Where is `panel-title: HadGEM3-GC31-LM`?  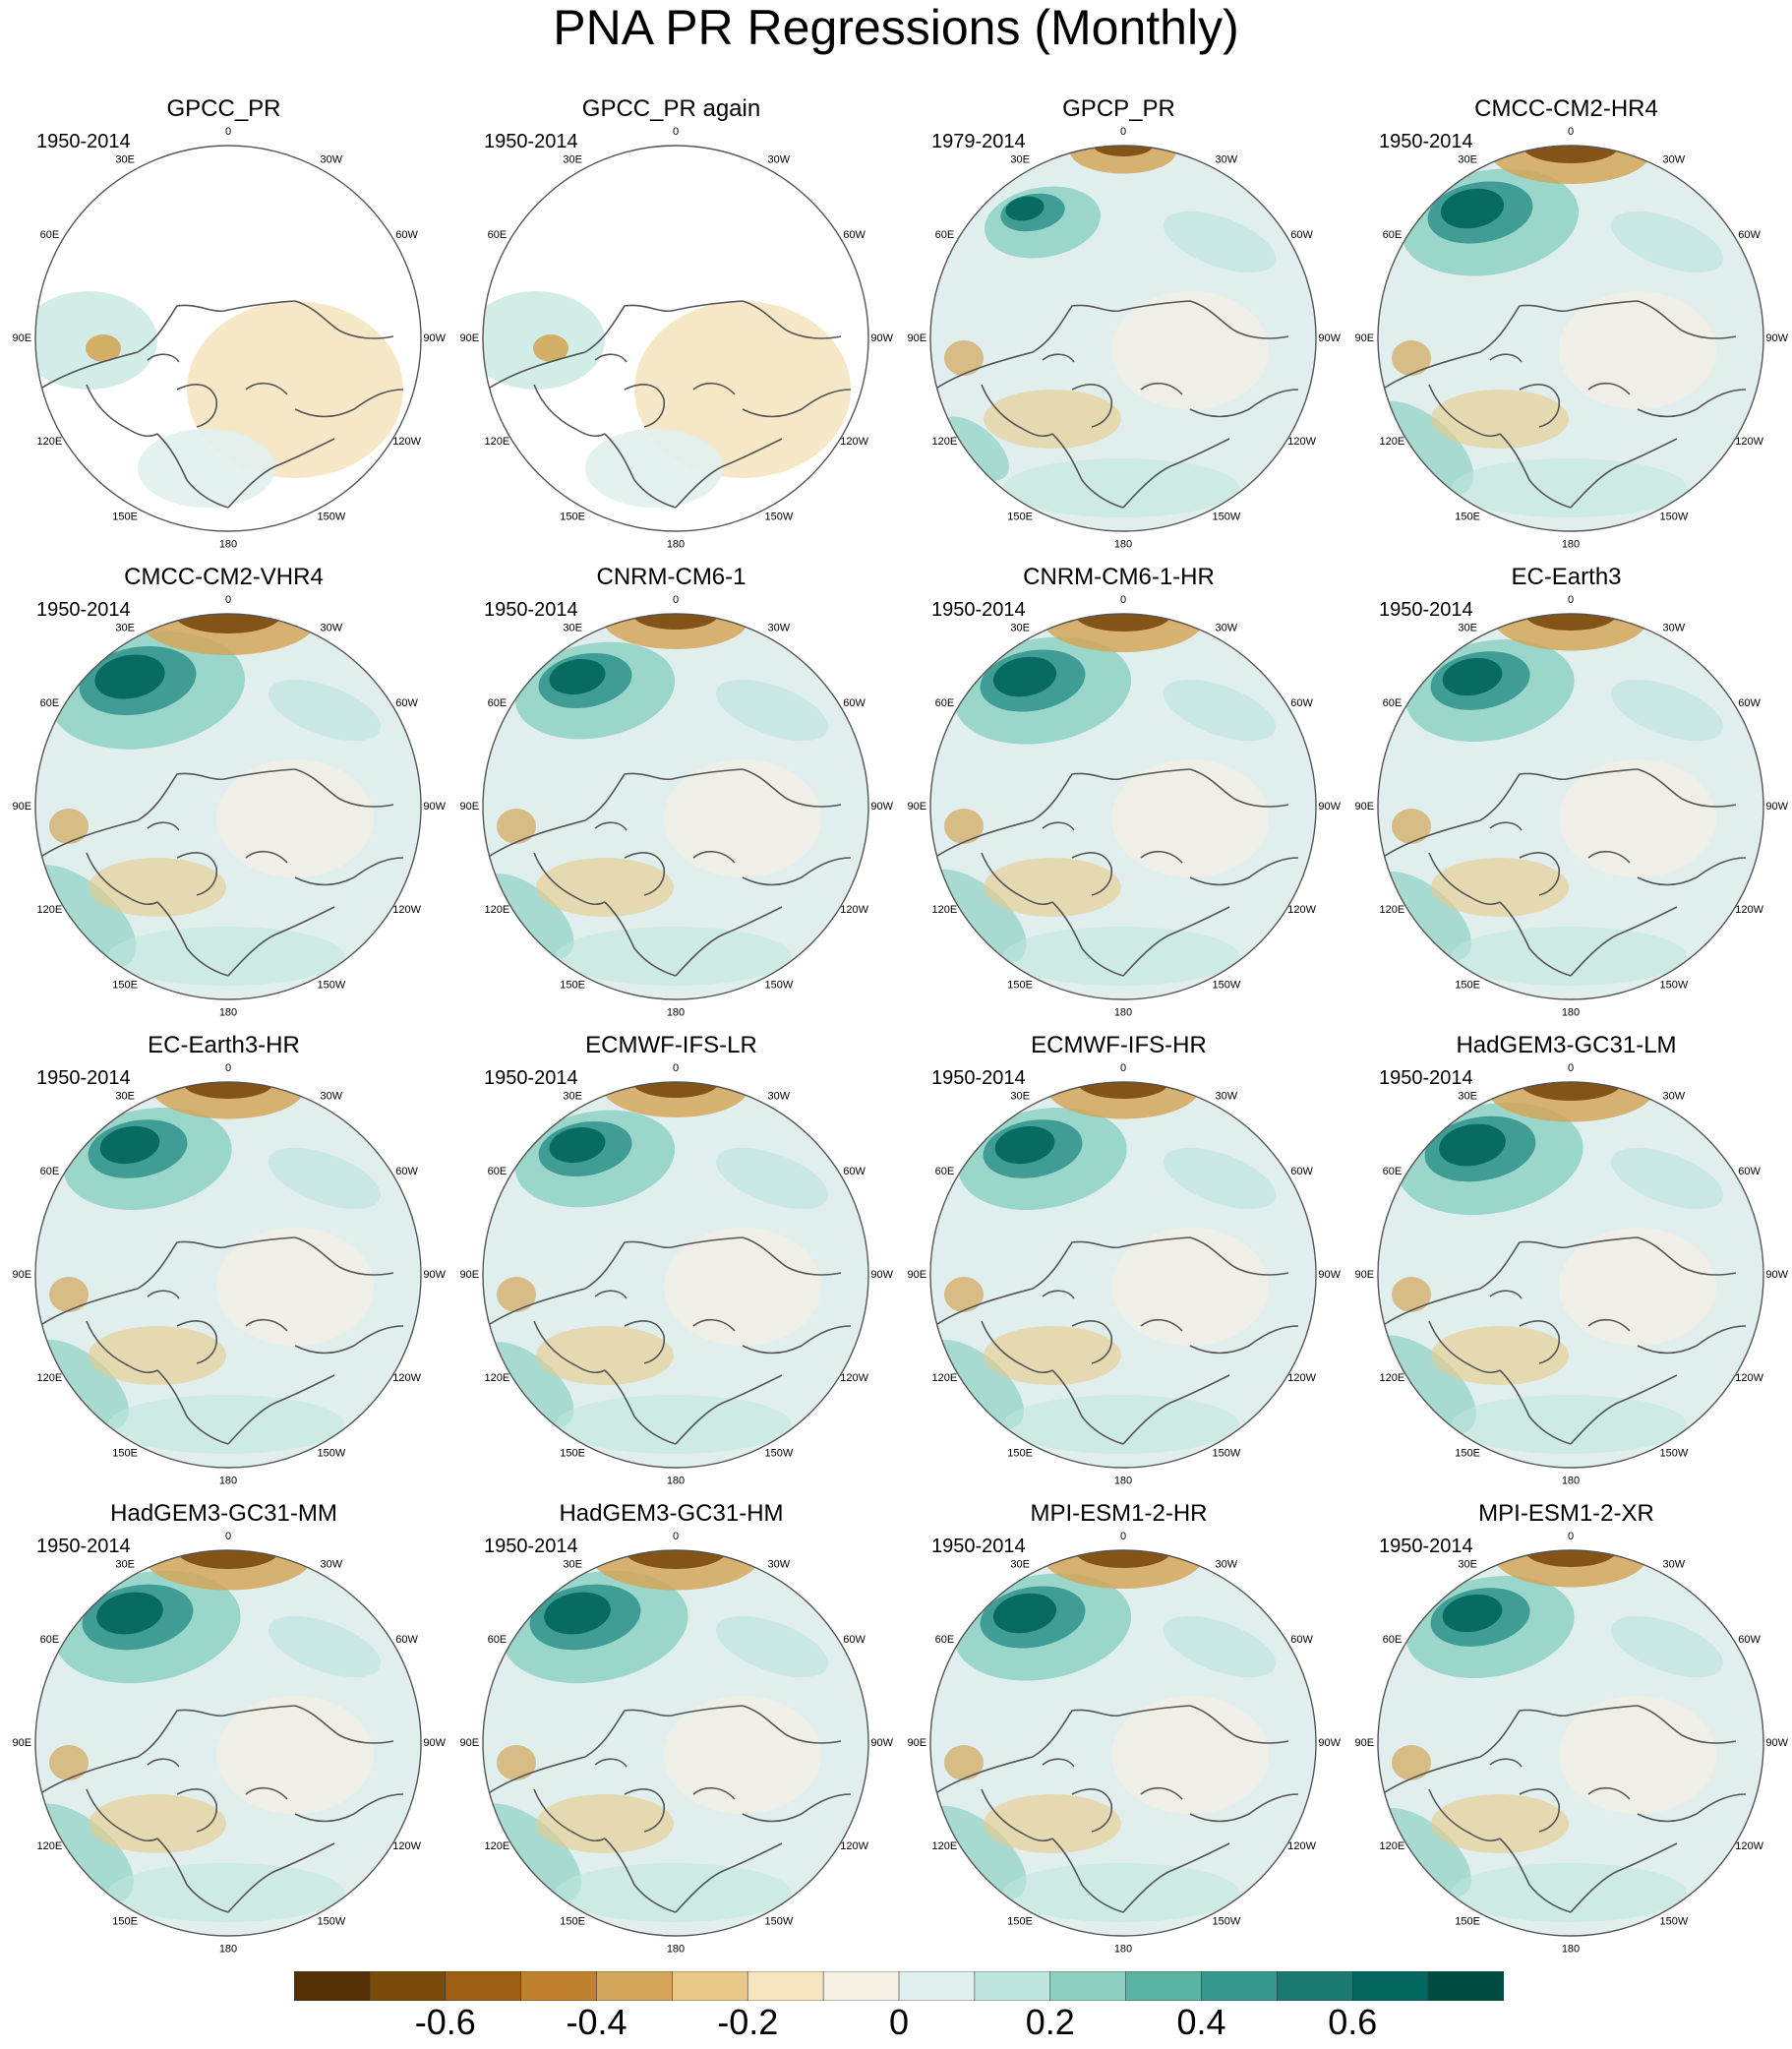
panel-title: HadGEM3-GC31-LM is located at coordinates (1566, 1045).